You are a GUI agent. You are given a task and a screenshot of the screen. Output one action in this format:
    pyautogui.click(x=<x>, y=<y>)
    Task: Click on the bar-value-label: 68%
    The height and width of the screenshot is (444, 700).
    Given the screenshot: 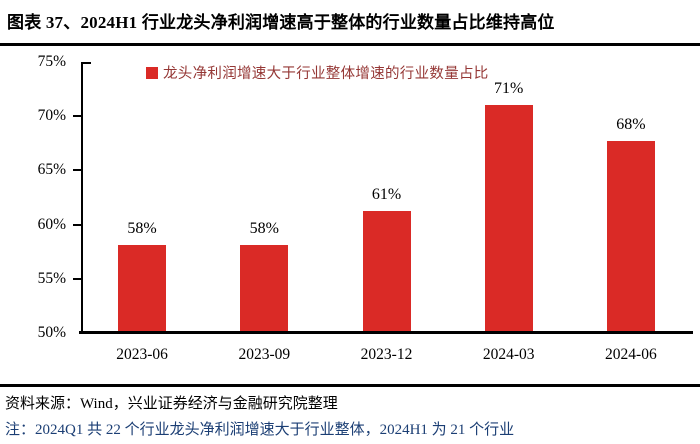 What is the action you would take?
    pyautogui.click(x=631, y=125)
    